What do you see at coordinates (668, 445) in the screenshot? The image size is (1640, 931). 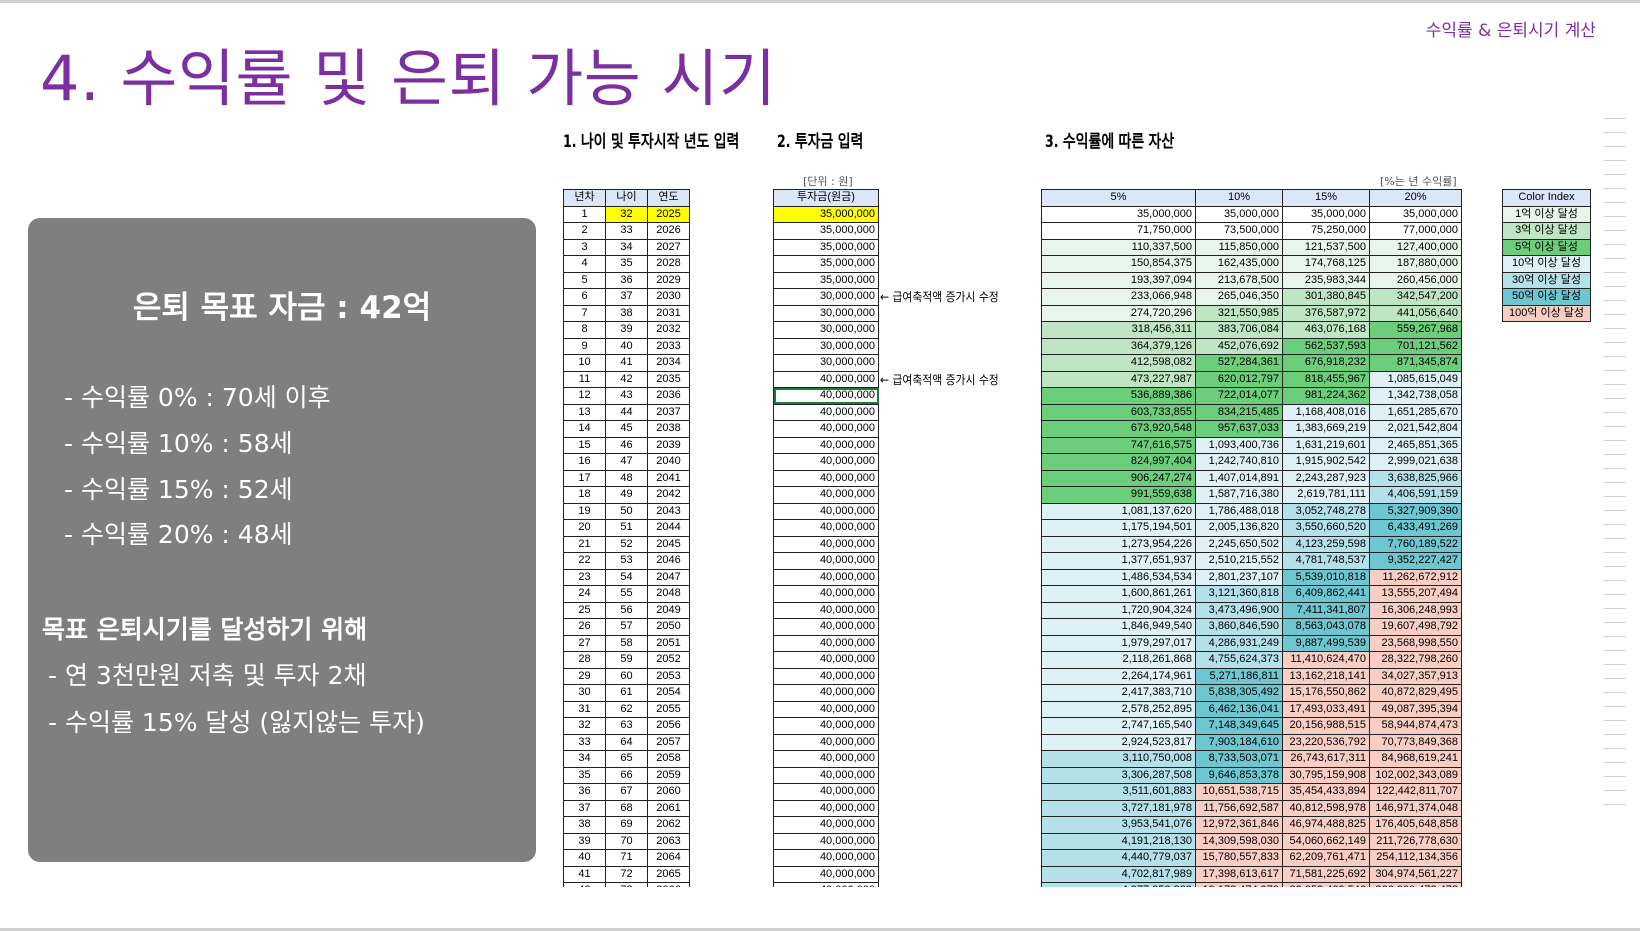 I see `year-cell: 2039` at bounding box center [668, 445].